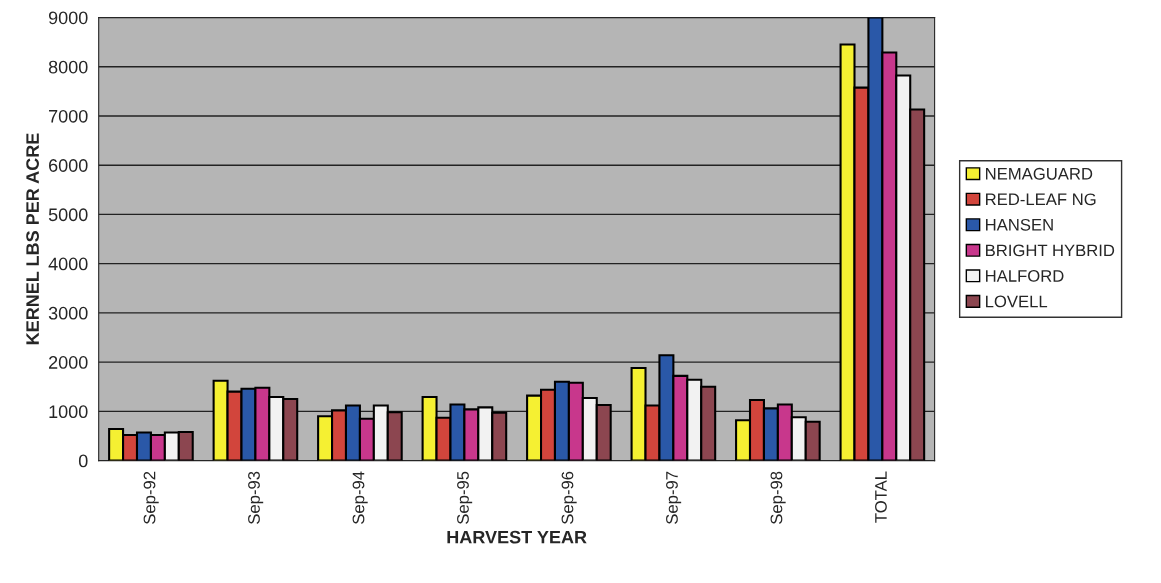  I want to click on legend-label: NEMAGUARD, so click(1039, 173).